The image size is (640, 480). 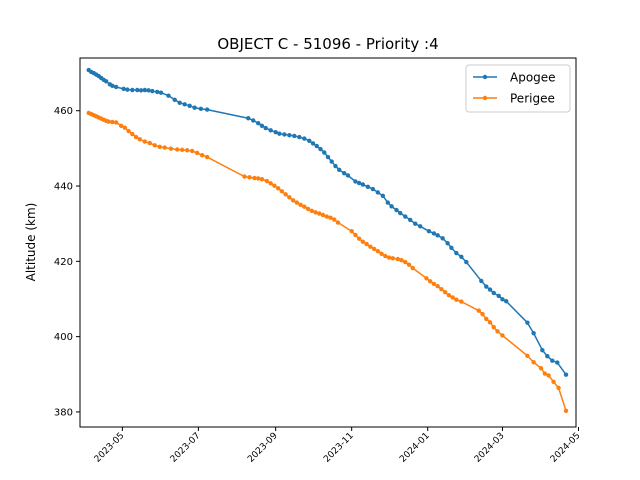 I want to click on y-tick-label: 460, so click(x=63, y=111).